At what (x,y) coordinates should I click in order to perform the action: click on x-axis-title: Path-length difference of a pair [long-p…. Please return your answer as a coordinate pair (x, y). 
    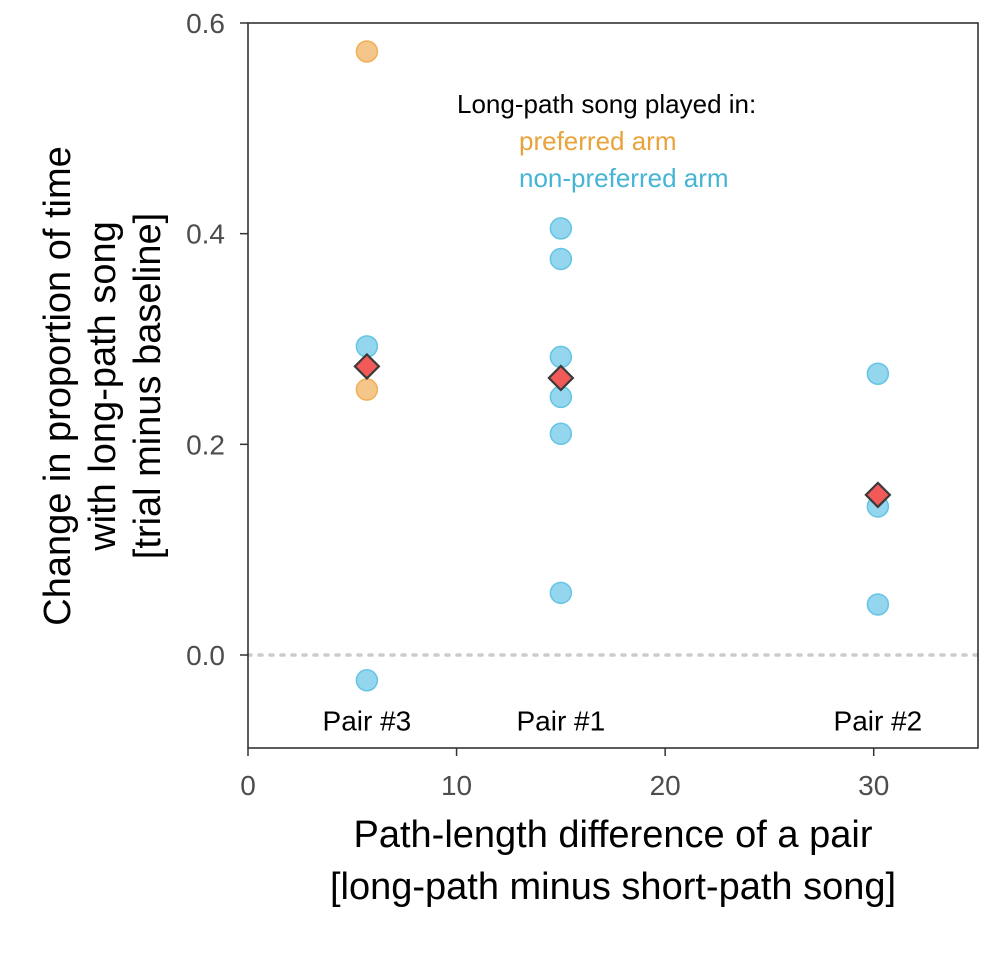
    Looking at the image, I should click on (613, 861).